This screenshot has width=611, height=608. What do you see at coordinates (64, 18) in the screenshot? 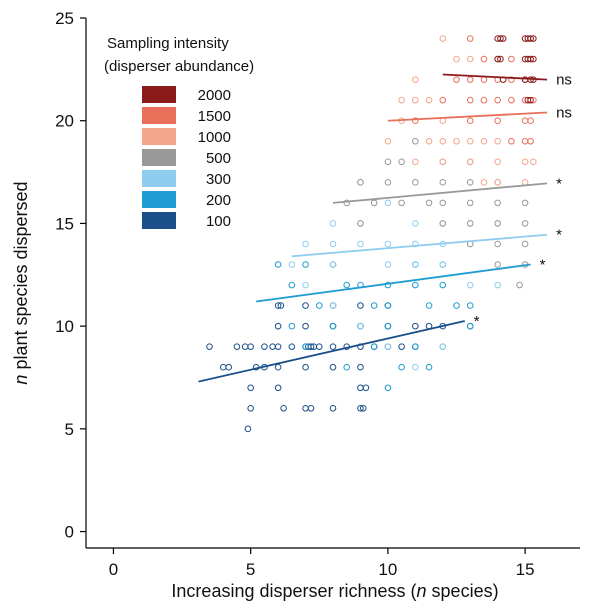
I see `y-tick-label: 25` at bounding box center [64, 18].